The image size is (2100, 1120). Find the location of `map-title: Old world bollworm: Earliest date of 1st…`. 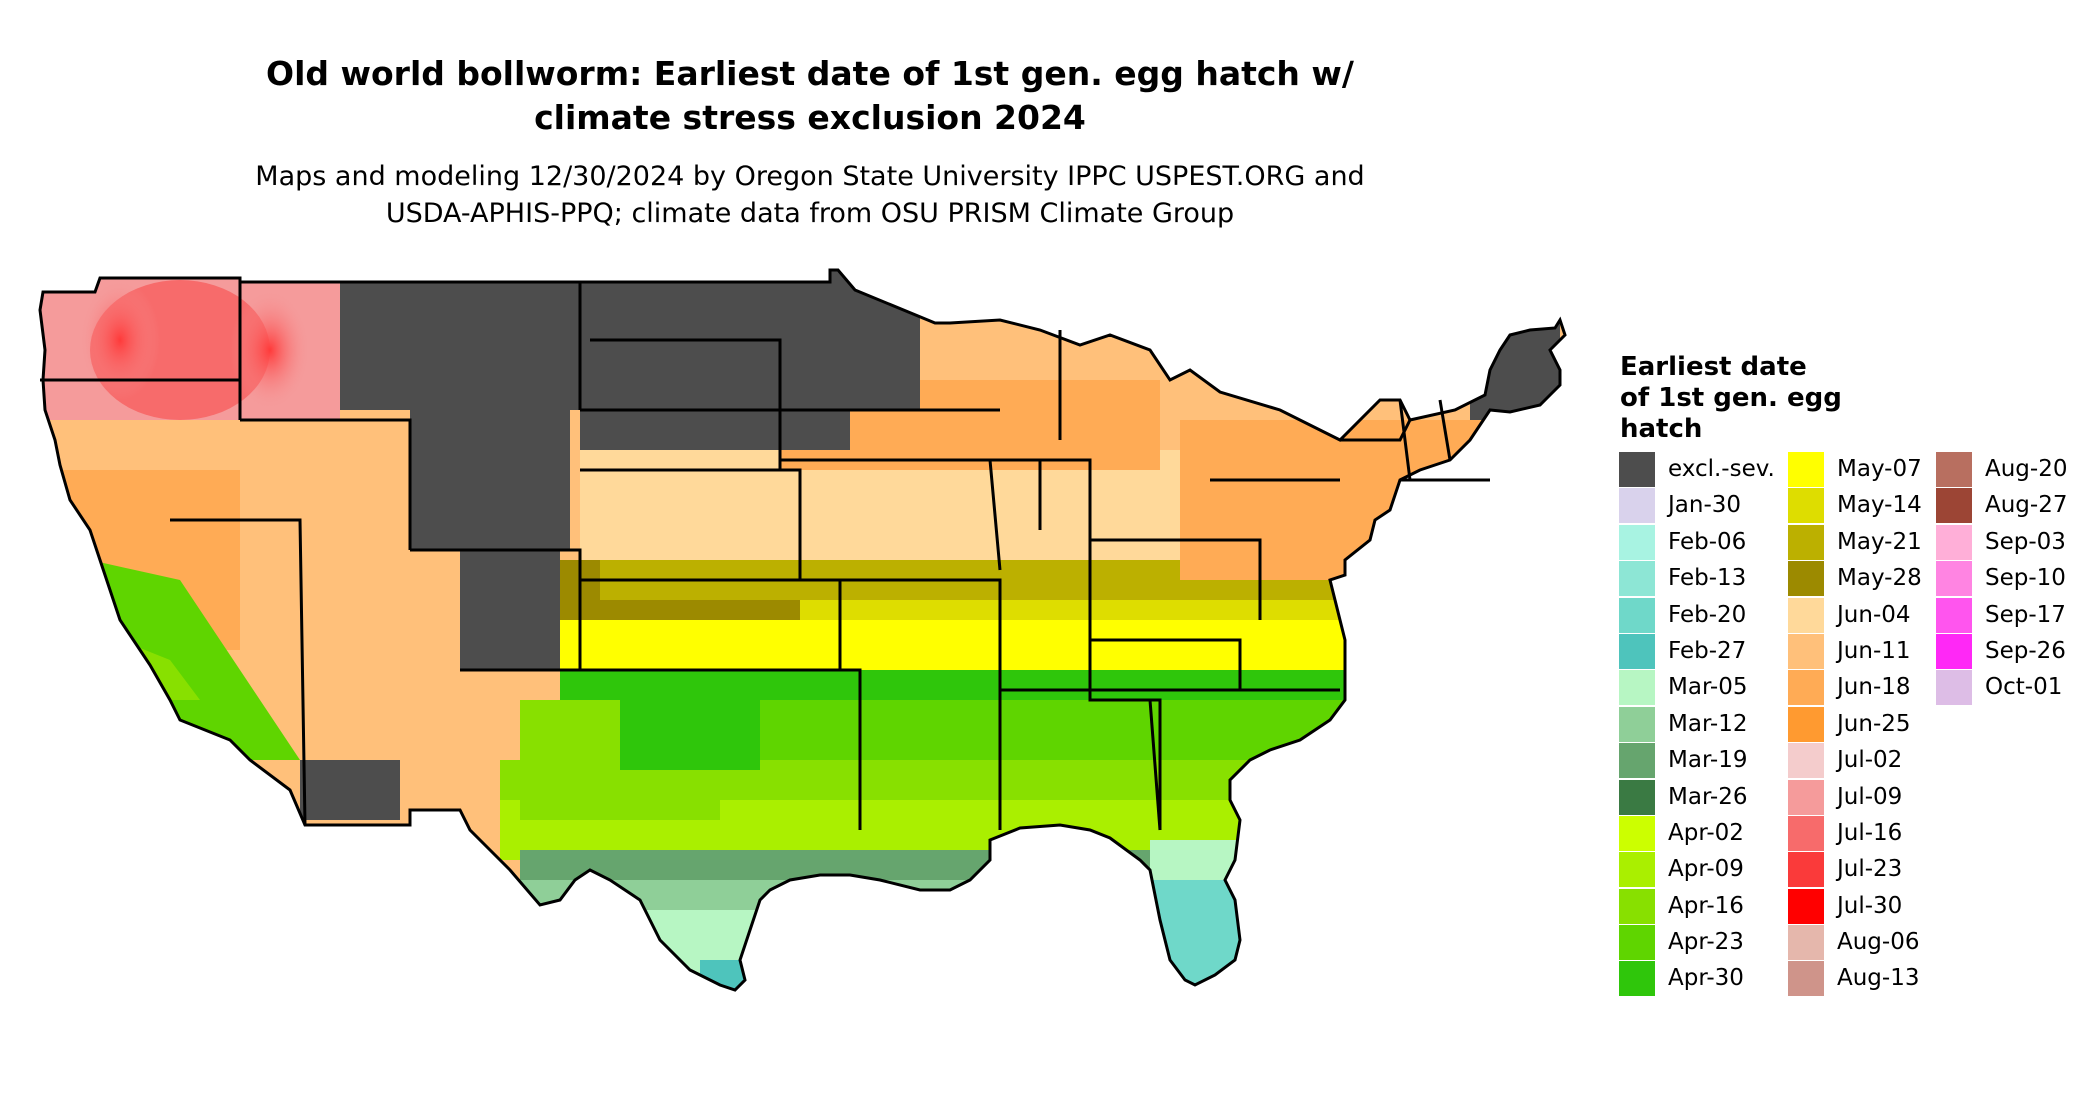

map-title: Old world bollworm: Earliest date of 1st… is located at coordinates (810, 96).